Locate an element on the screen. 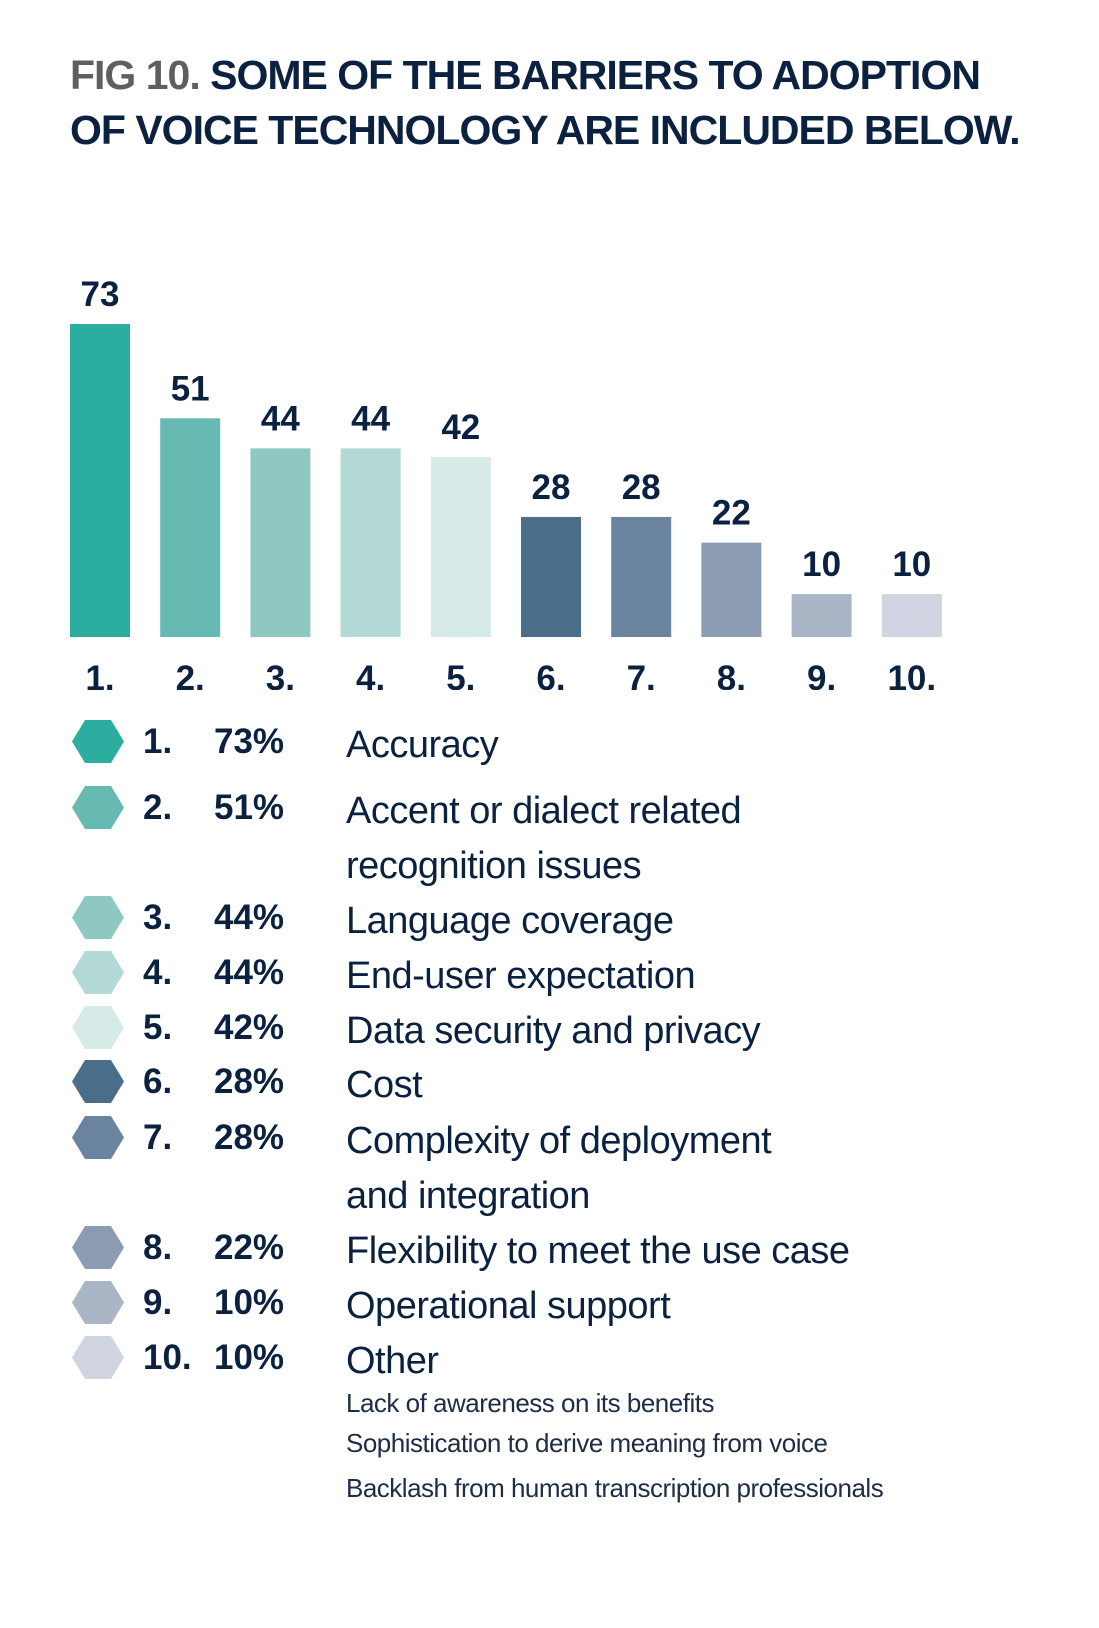  legend-label: Complexity of deployment is located at coordinates (559, 1141).